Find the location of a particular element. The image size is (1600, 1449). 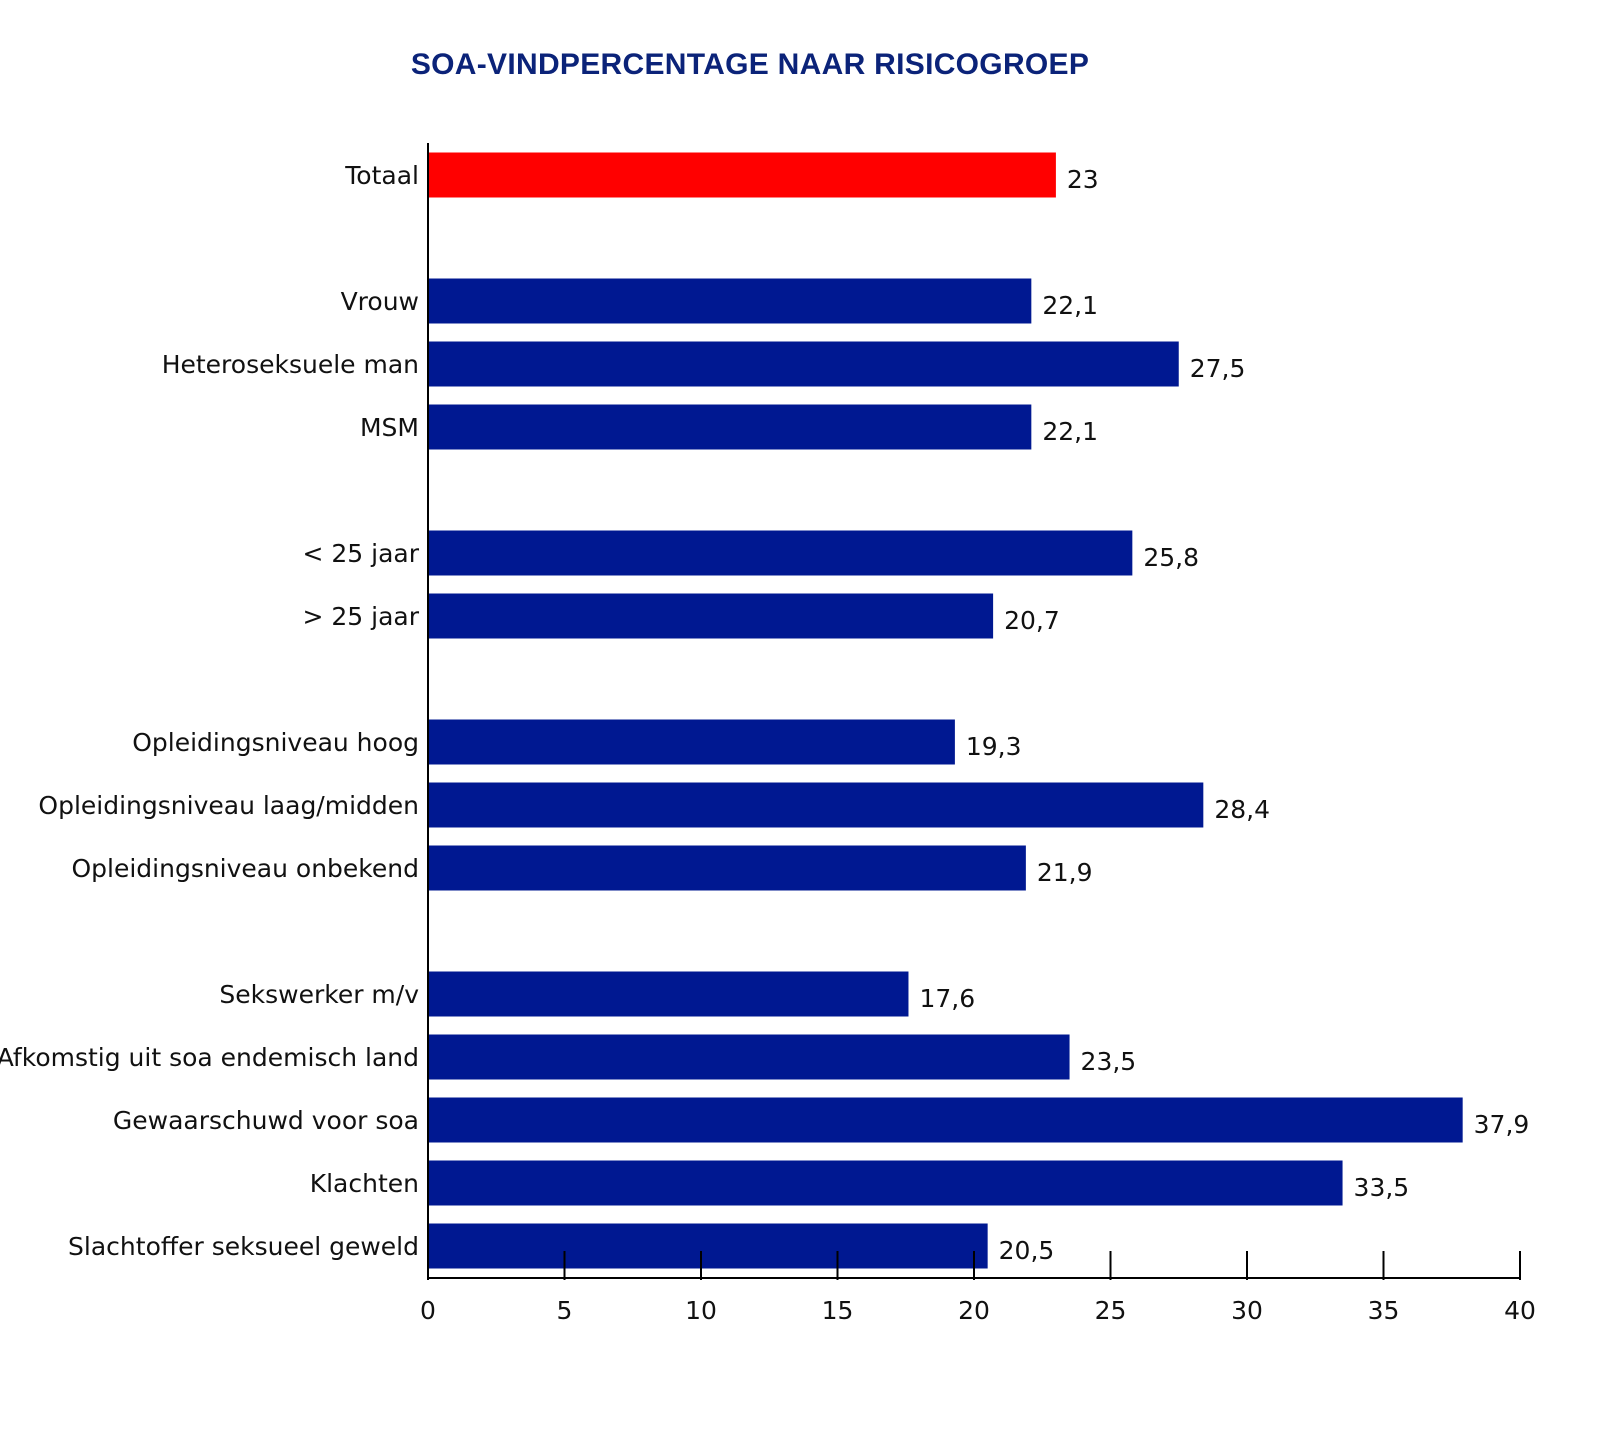

category-label: > 25 jaar is located at coordinates (360, 616).